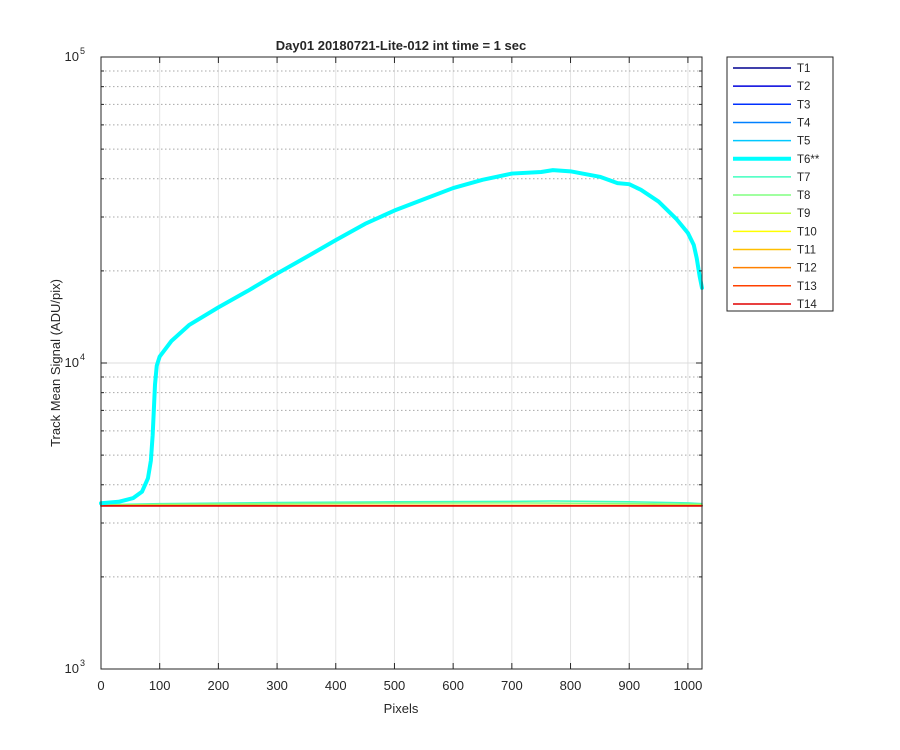 The height and width of the screenshot is (750, 900). What do you see at coordinates (336, 685) in the screenshot?
I see `x-tick-label: 400` at bounding box center [336, 685].